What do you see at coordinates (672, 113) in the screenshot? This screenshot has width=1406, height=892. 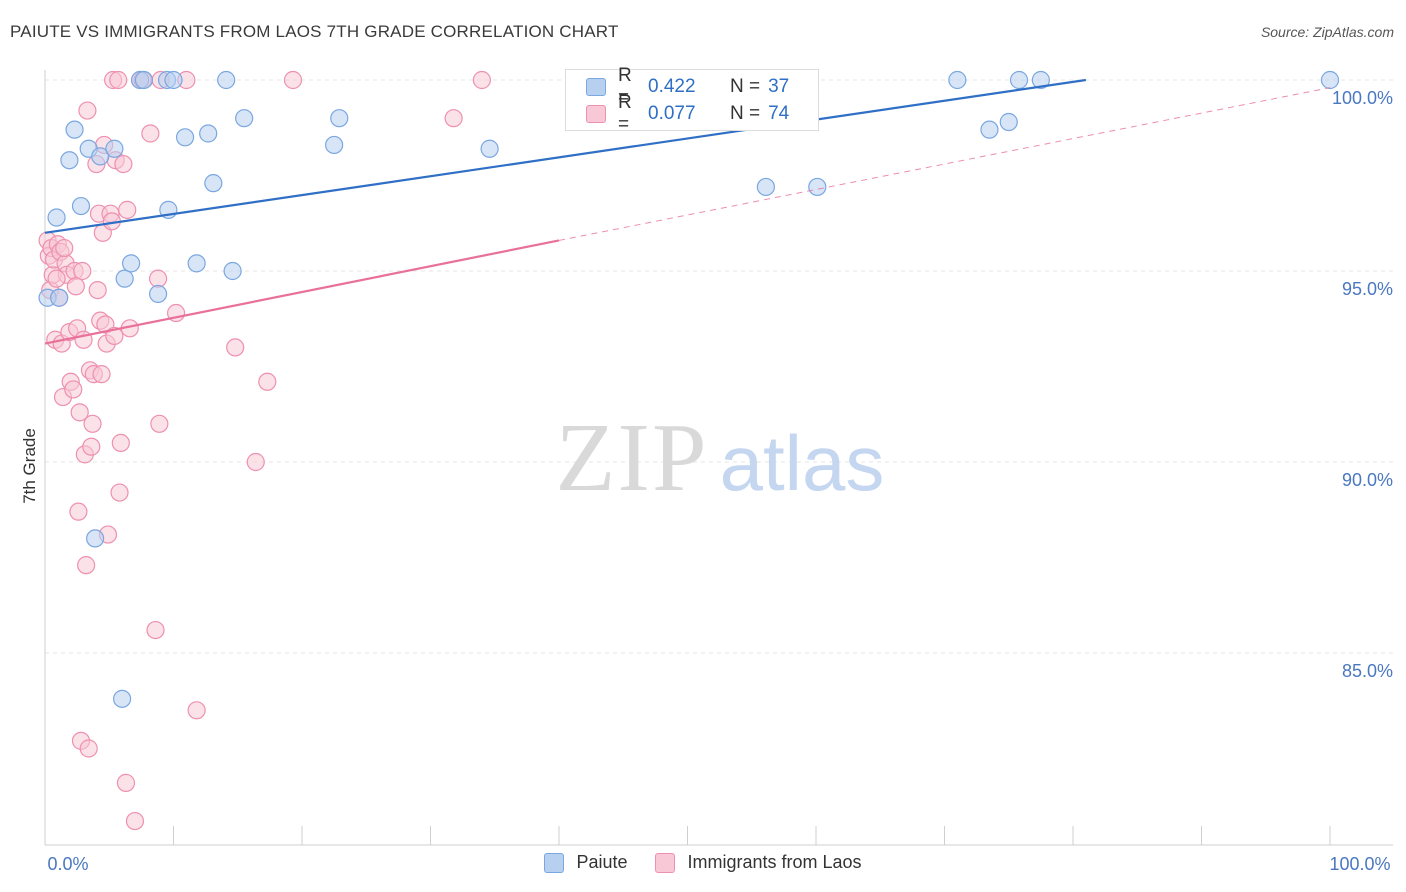 I see `legend-r-value: 0.077` at bounding box center [672, 113].